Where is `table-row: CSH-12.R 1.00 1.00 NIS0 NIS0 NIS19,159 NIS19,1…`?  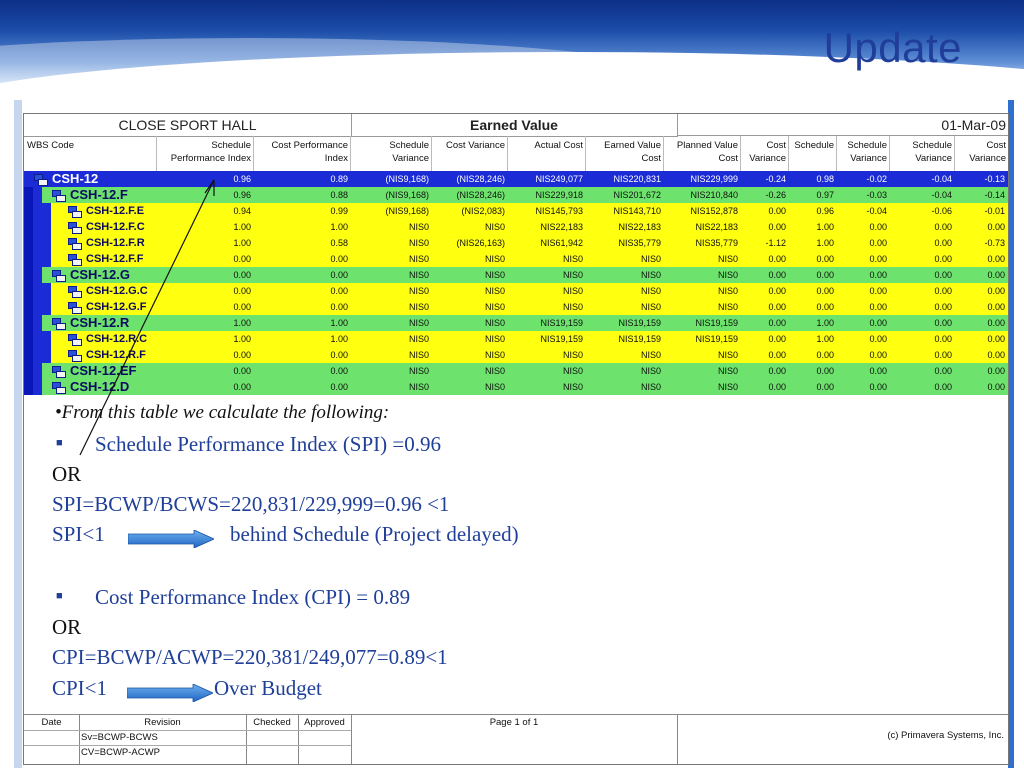 table-row: CSH-12.R 1.00 1.00 NIS0 NIS0 NIS19,159 NIS19,1… is located at coordinates (516, 323).